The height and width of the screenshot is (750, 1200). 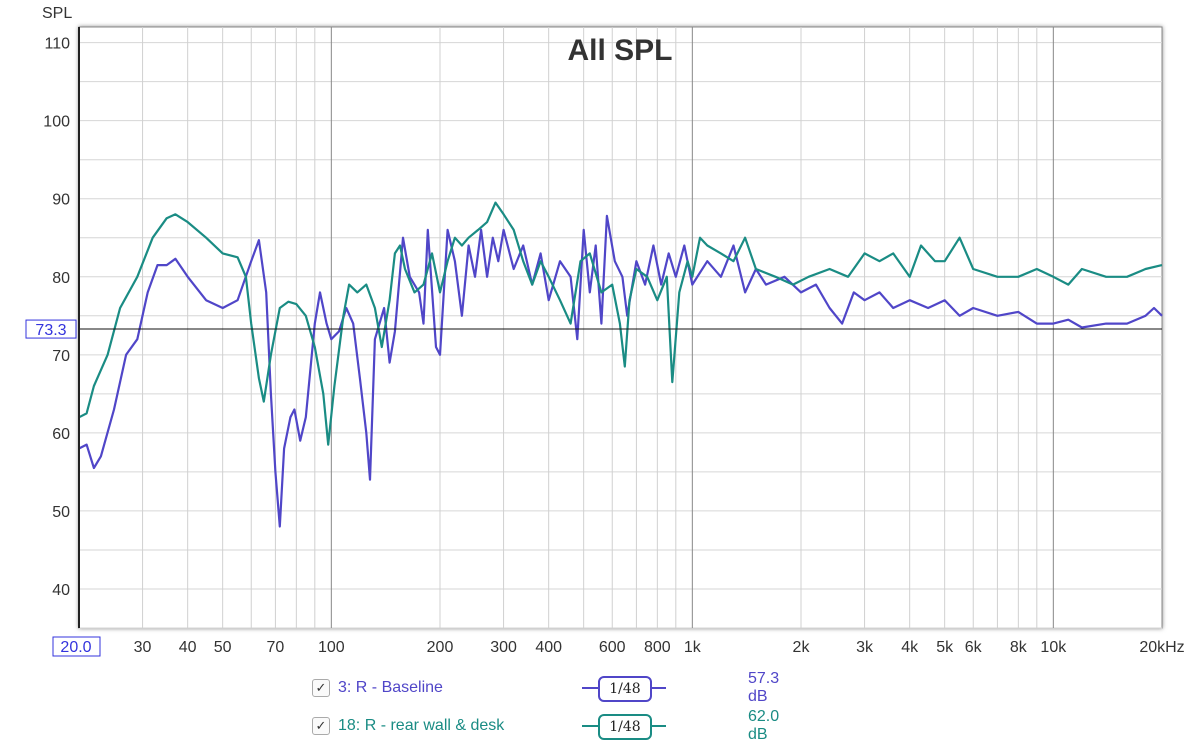 I want to click on x-tick-label: 8k, so click(x=1019, y=647).